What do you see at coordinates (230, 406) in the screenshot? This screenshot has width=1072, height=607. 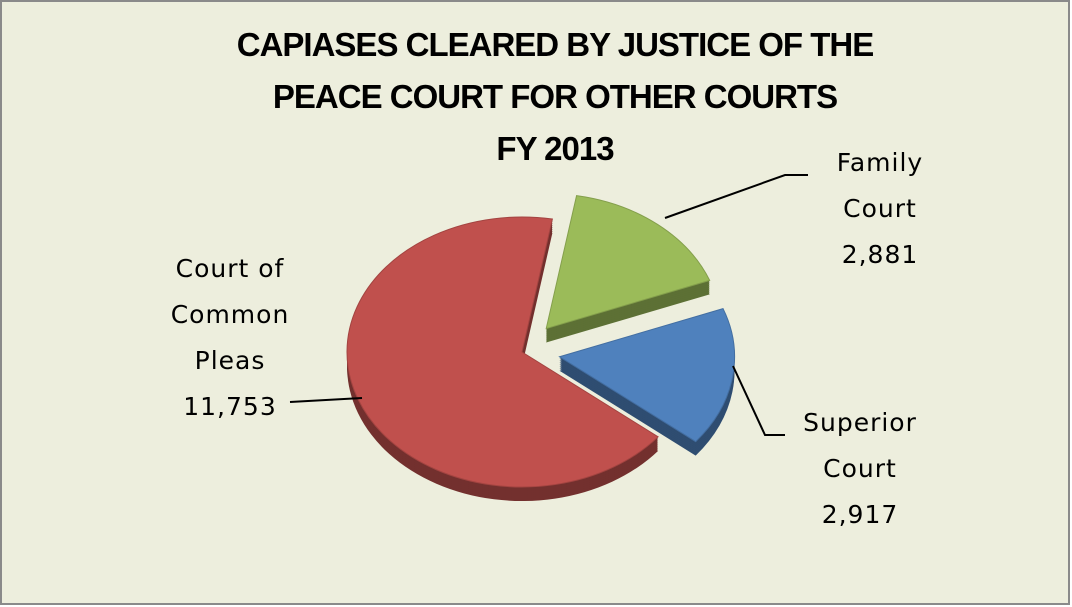 I see `value-label: 11,753` at bounding box center [230, 406].